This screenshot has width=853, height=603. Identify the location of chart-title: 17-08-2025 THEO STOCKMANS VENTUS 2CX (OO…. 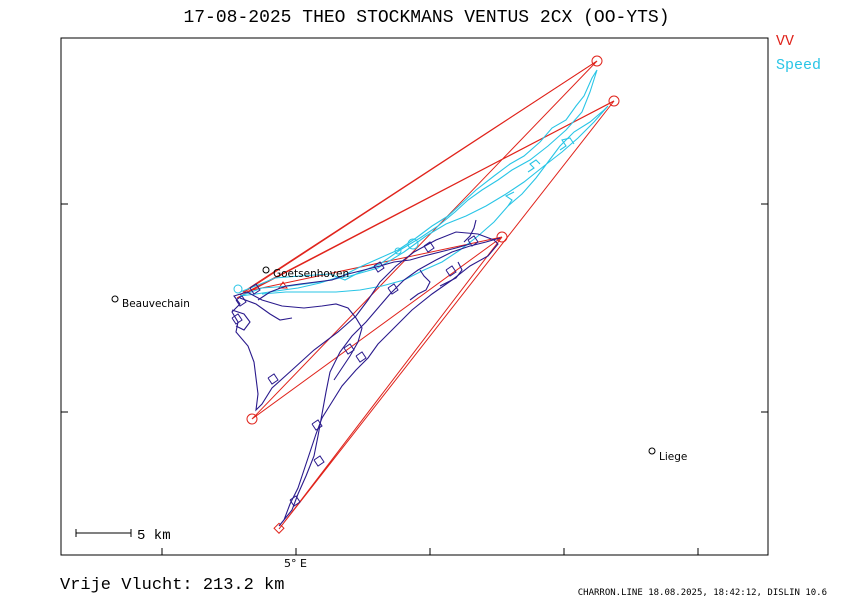
(426, 18).